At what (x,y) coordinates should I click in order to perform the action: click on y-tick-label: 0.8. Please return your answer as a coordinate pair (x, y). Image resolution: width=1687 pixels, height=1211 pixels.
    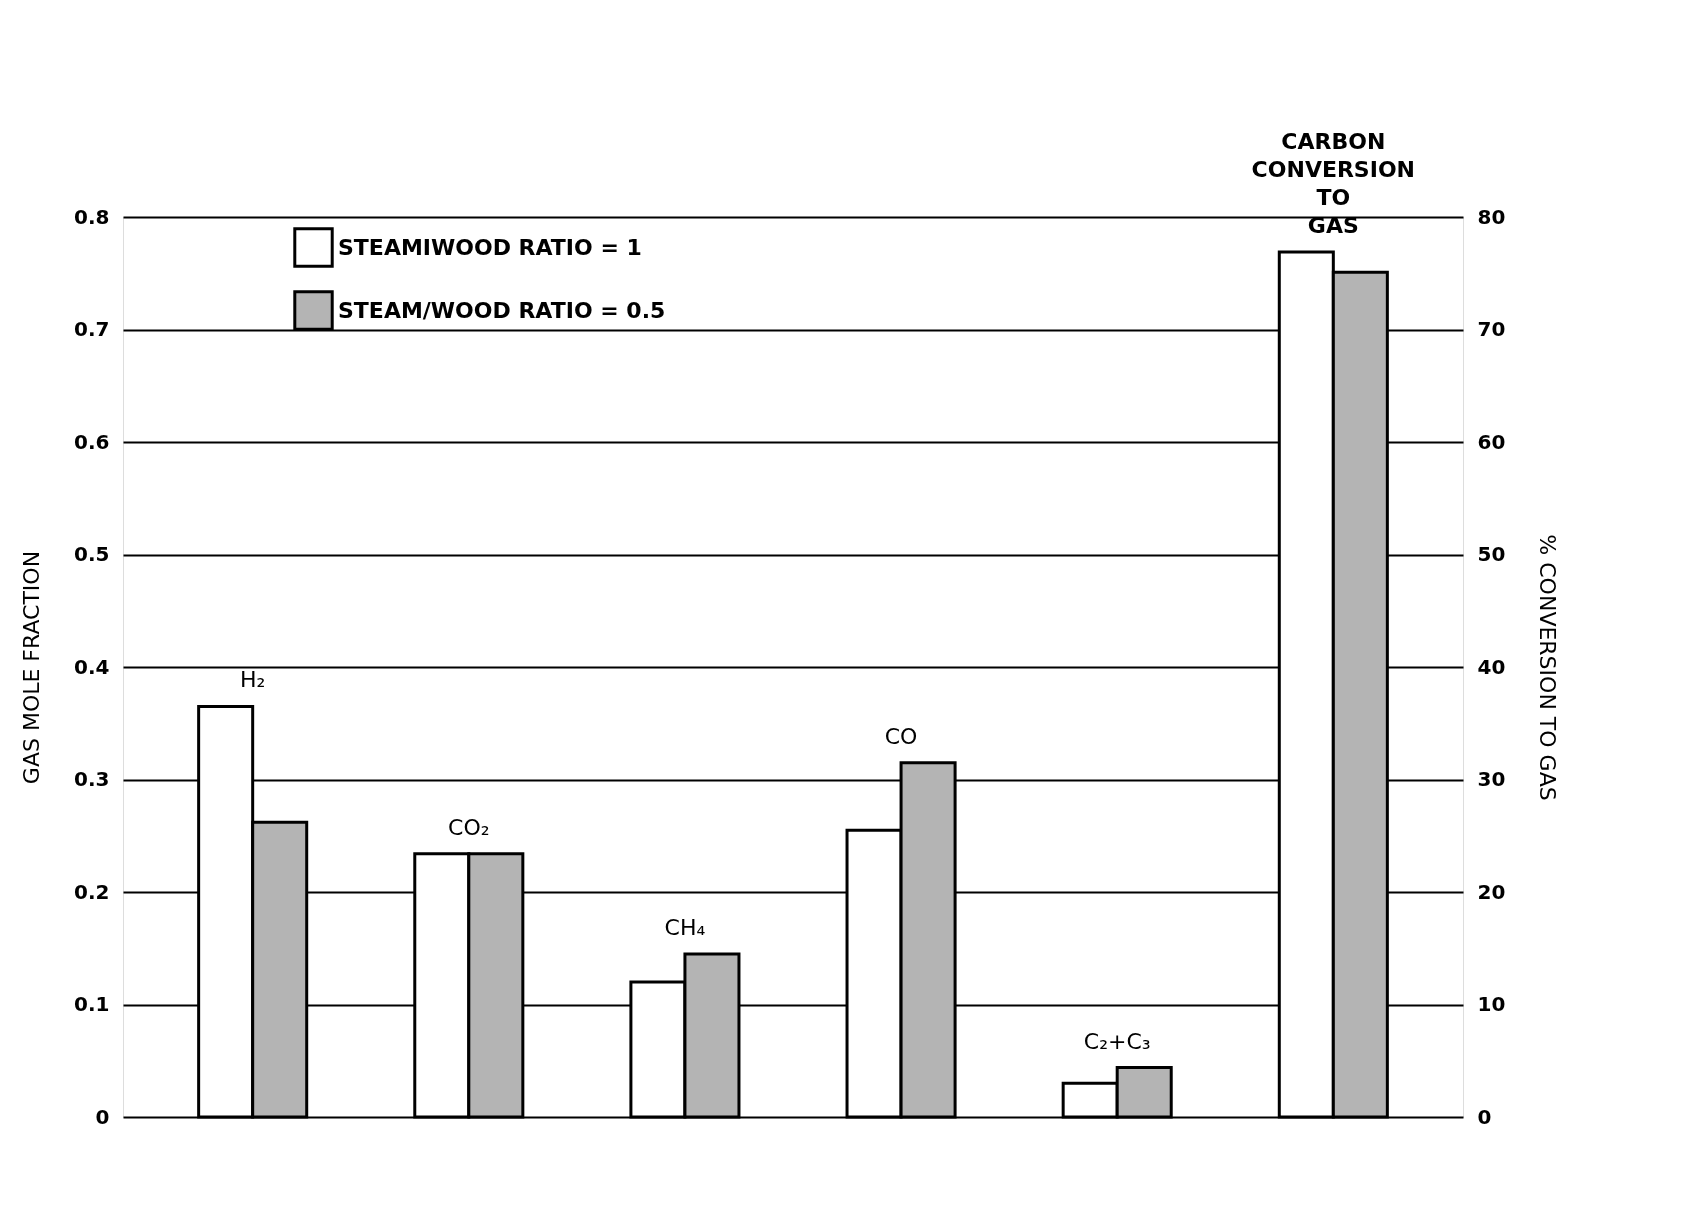
    Looking at the image, I should click on (92, 216).